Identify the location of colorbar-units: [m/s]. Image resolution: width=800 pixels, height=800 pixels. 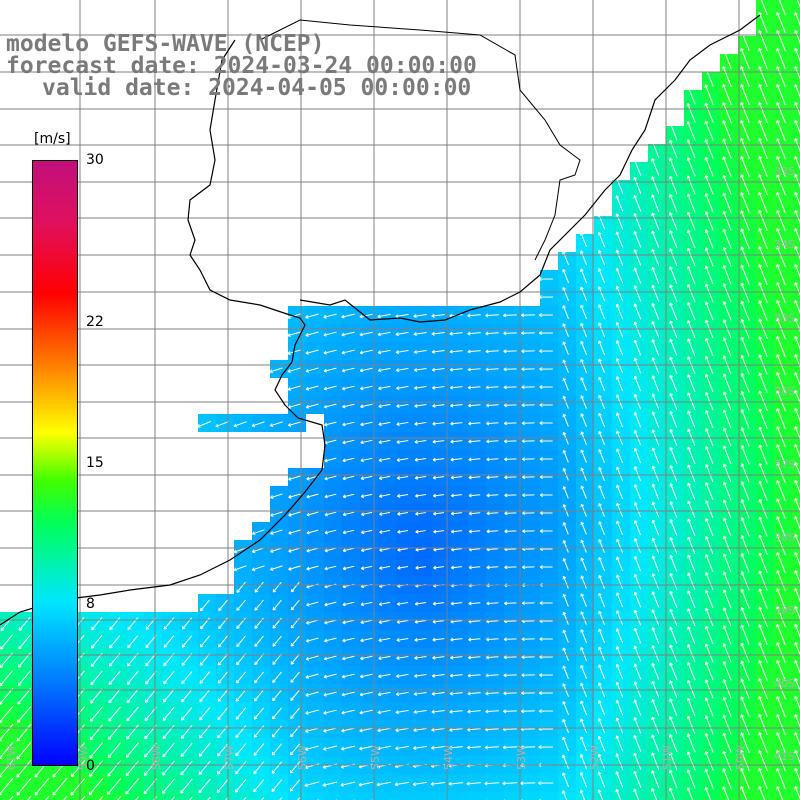
(52, 139).